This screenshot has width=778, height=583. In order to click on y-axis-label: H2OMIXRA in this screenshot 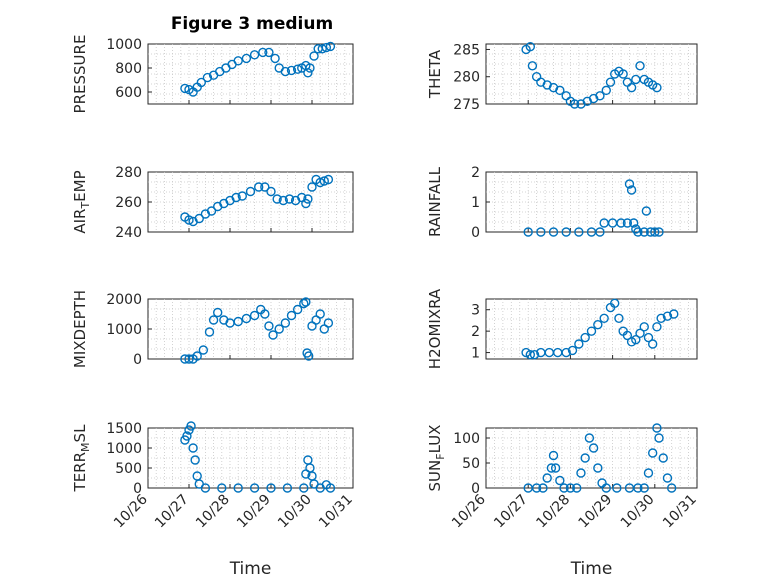, I will do `click(435, 328)`.